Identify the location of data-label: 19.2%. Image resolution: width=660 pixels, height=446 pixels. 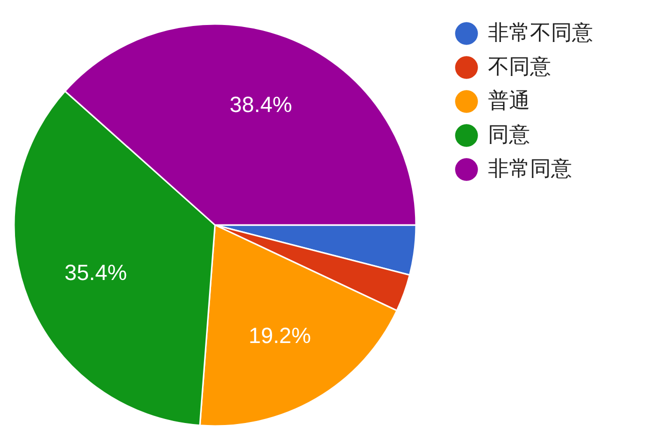
(279, 335).